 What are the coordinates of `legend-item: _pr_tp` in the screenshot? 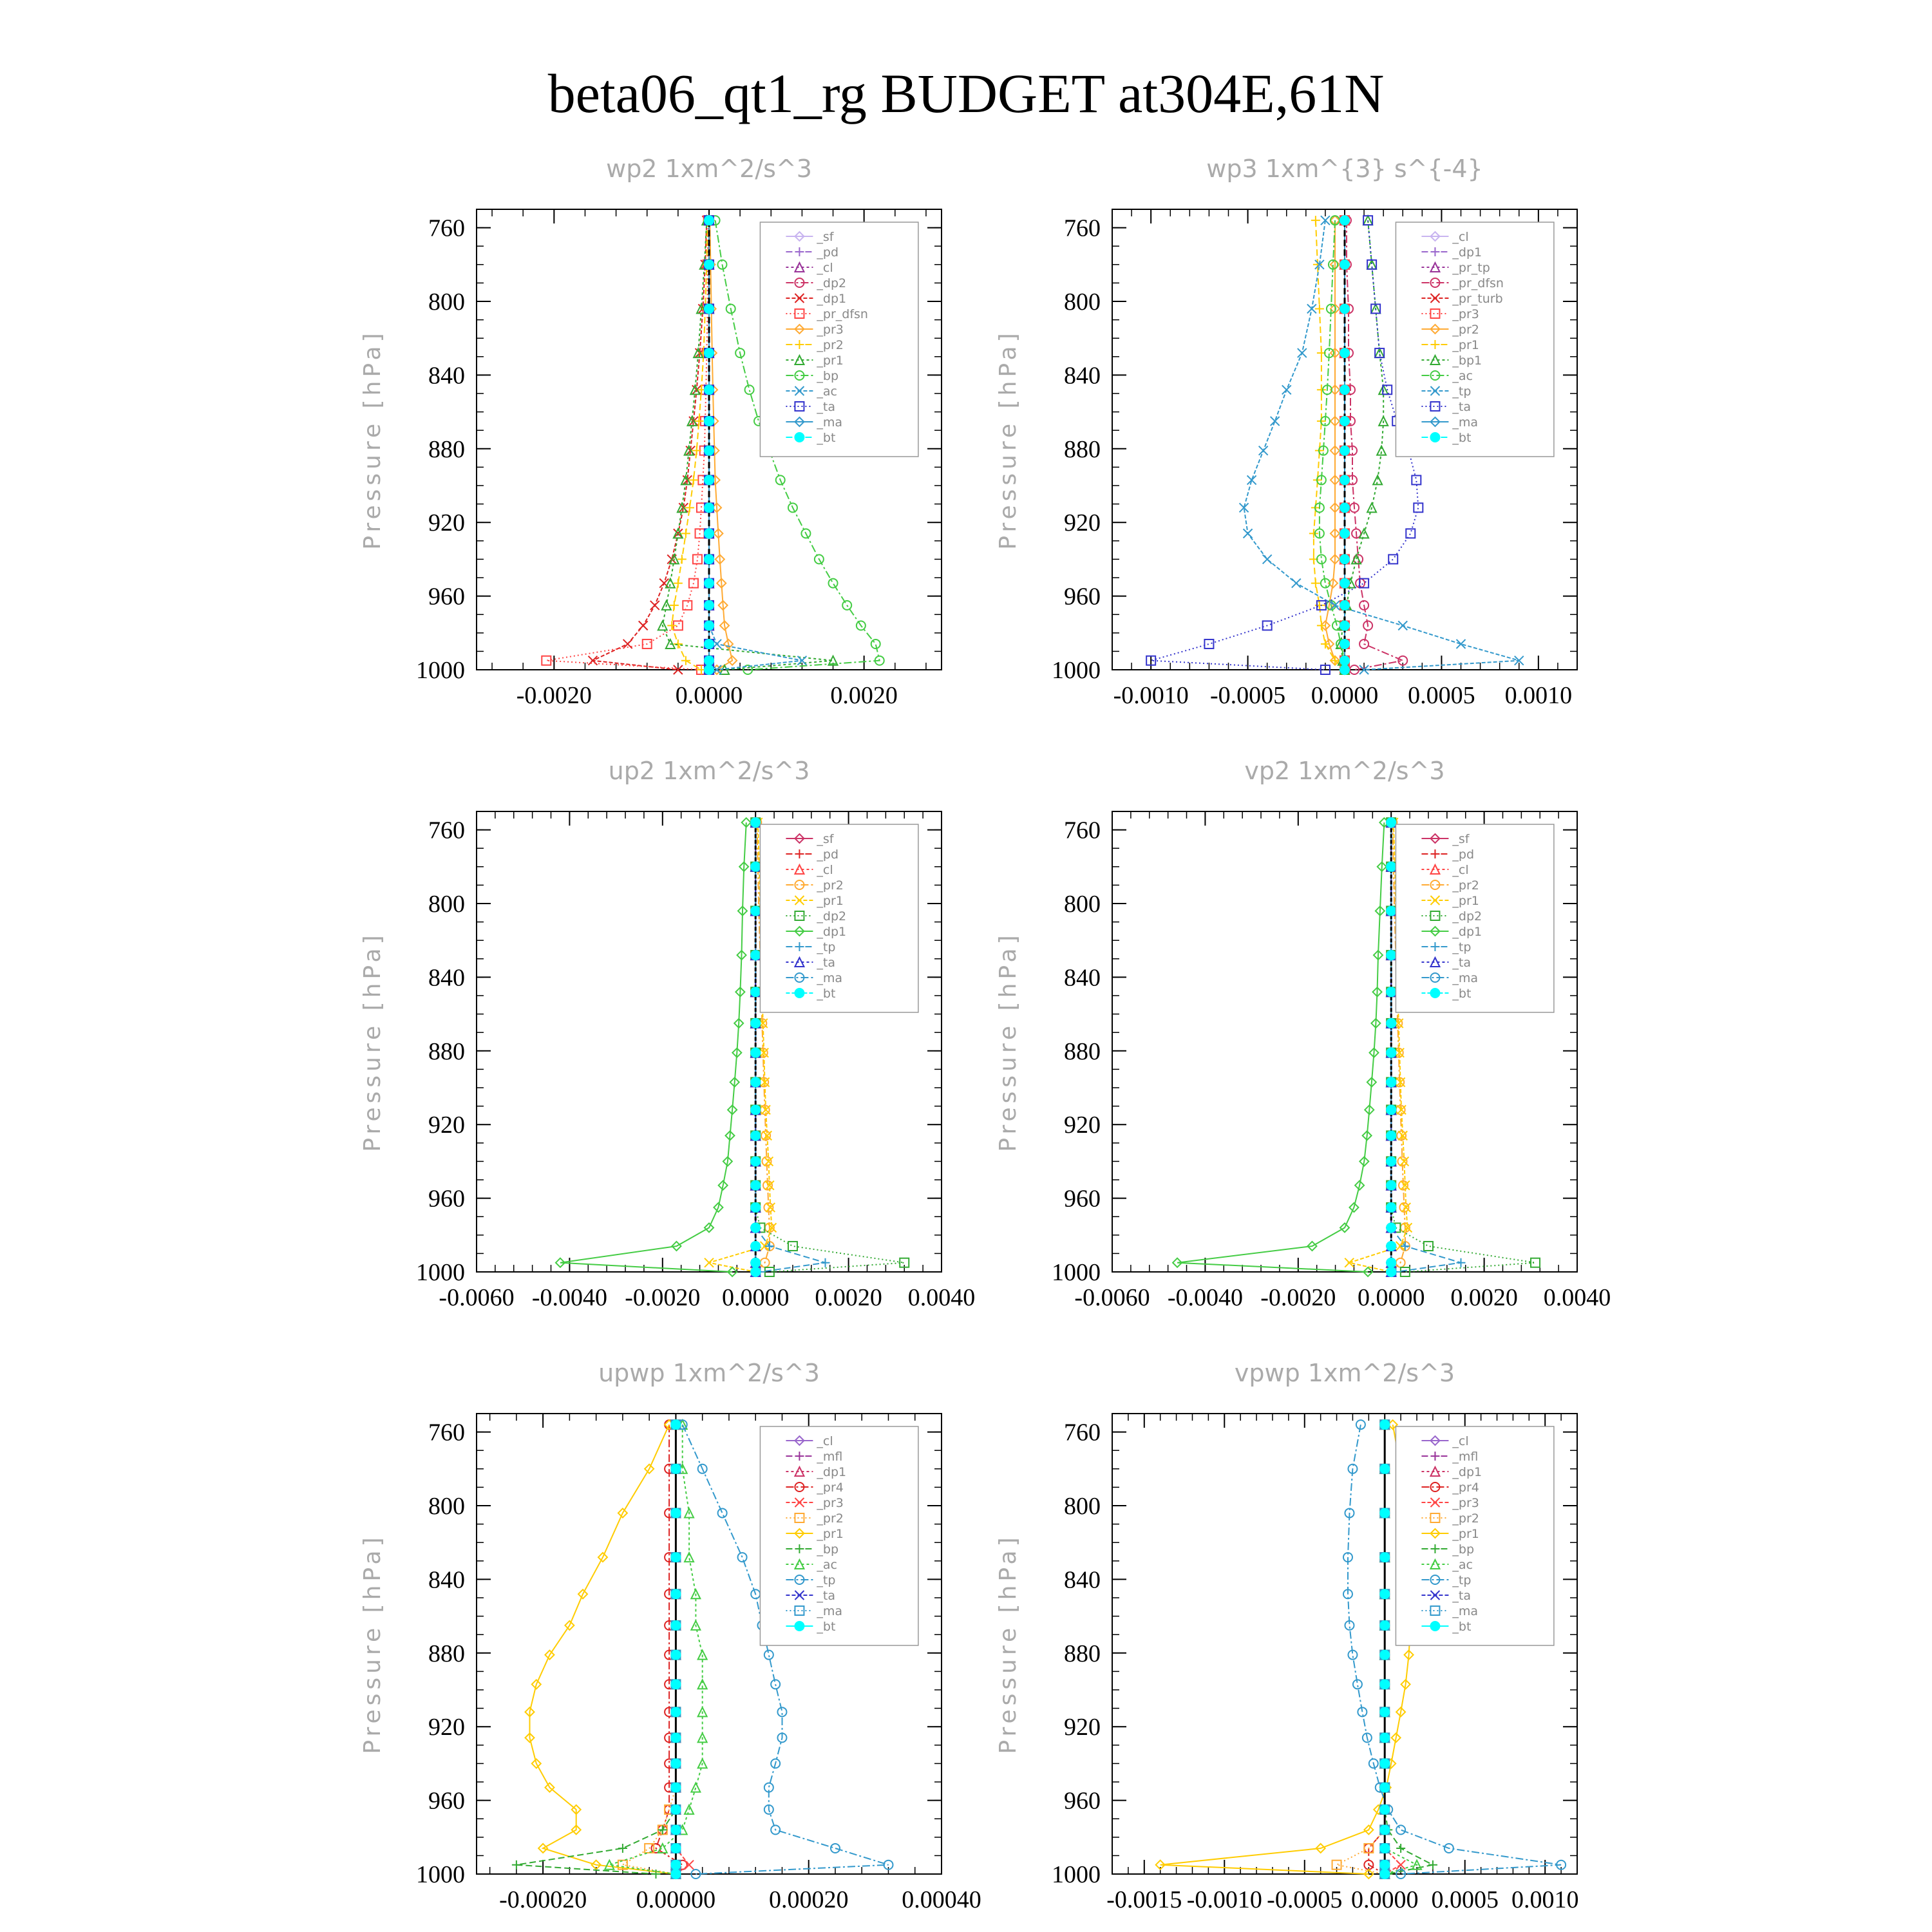 It's located at (1455, 268).